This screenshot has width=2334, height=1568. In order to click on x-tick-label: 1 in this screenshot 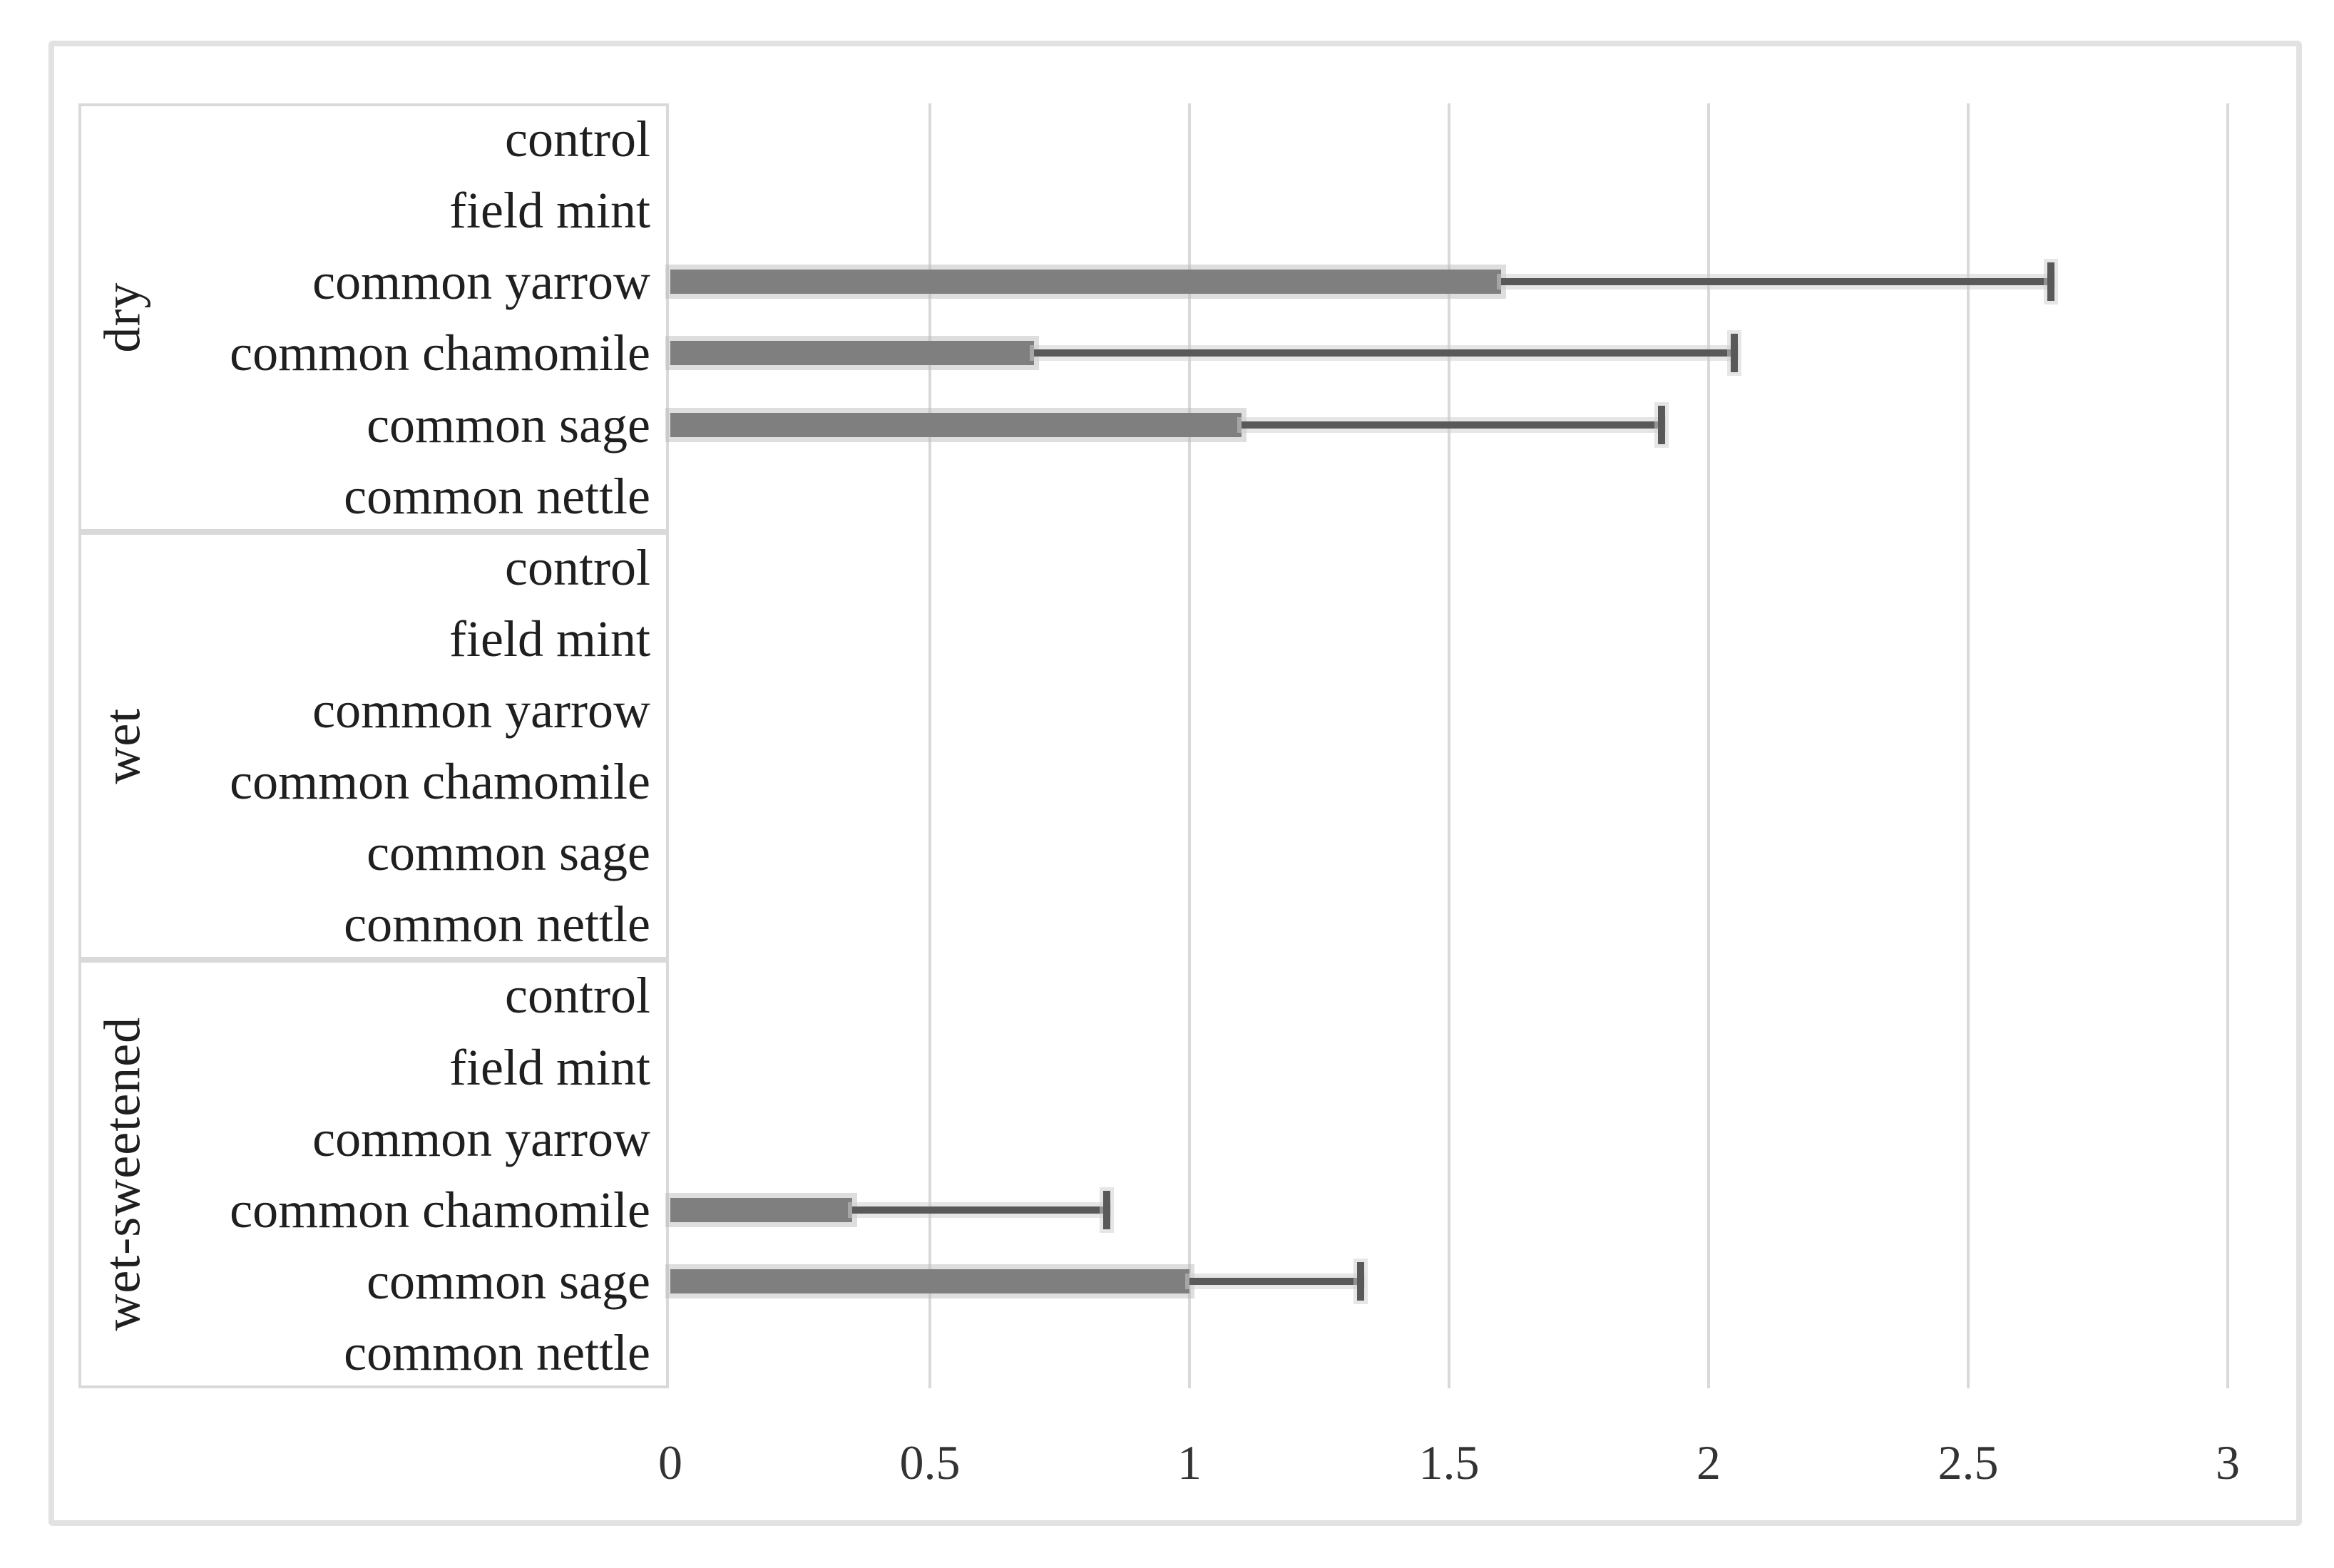, I will do `click(1189, 1462)`.